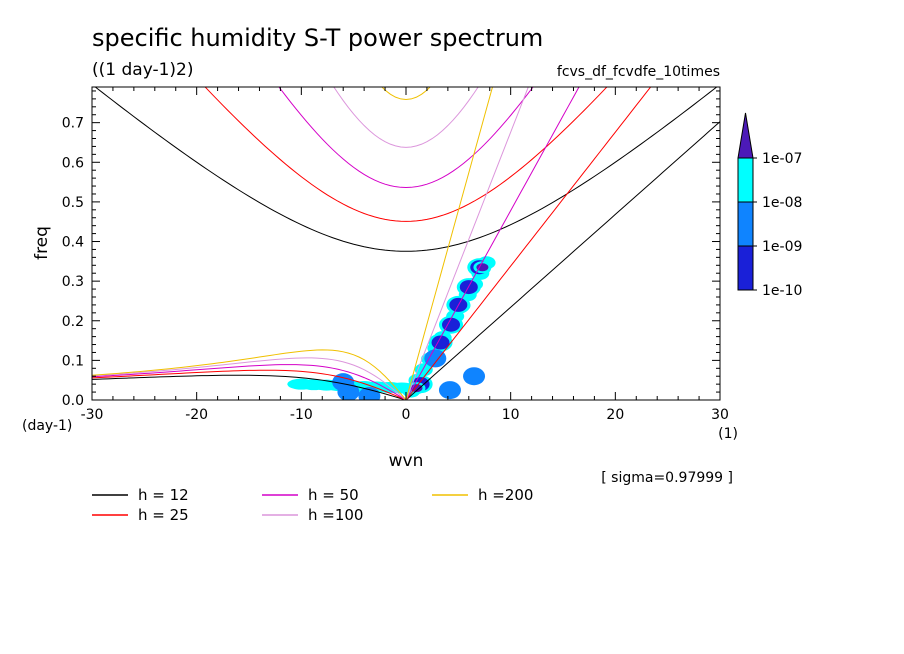 The width and height of the screenshot is (904, 654). What do you see at coordinates (511, 415) in the screenshot?
I see `x-tick-label: 10` at bounding box center [511, 415].